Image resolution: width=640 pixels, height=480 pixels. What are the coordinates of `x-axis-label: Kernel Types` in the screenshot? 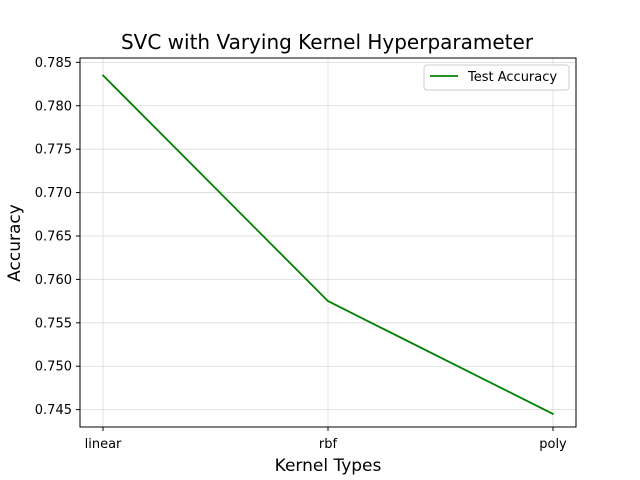 It's located at (328, 466).